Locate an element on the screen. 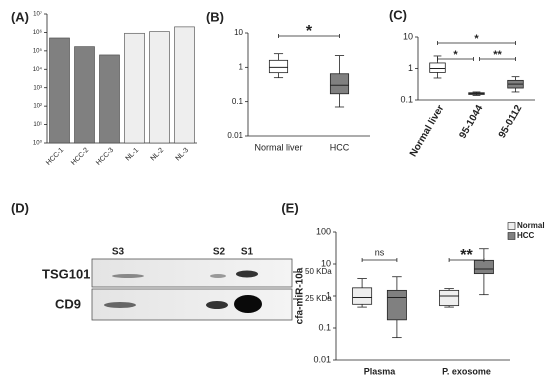 The height and width of the screenshot is (381, 550). lane-label: S2 is located at coordinates (219, 252).